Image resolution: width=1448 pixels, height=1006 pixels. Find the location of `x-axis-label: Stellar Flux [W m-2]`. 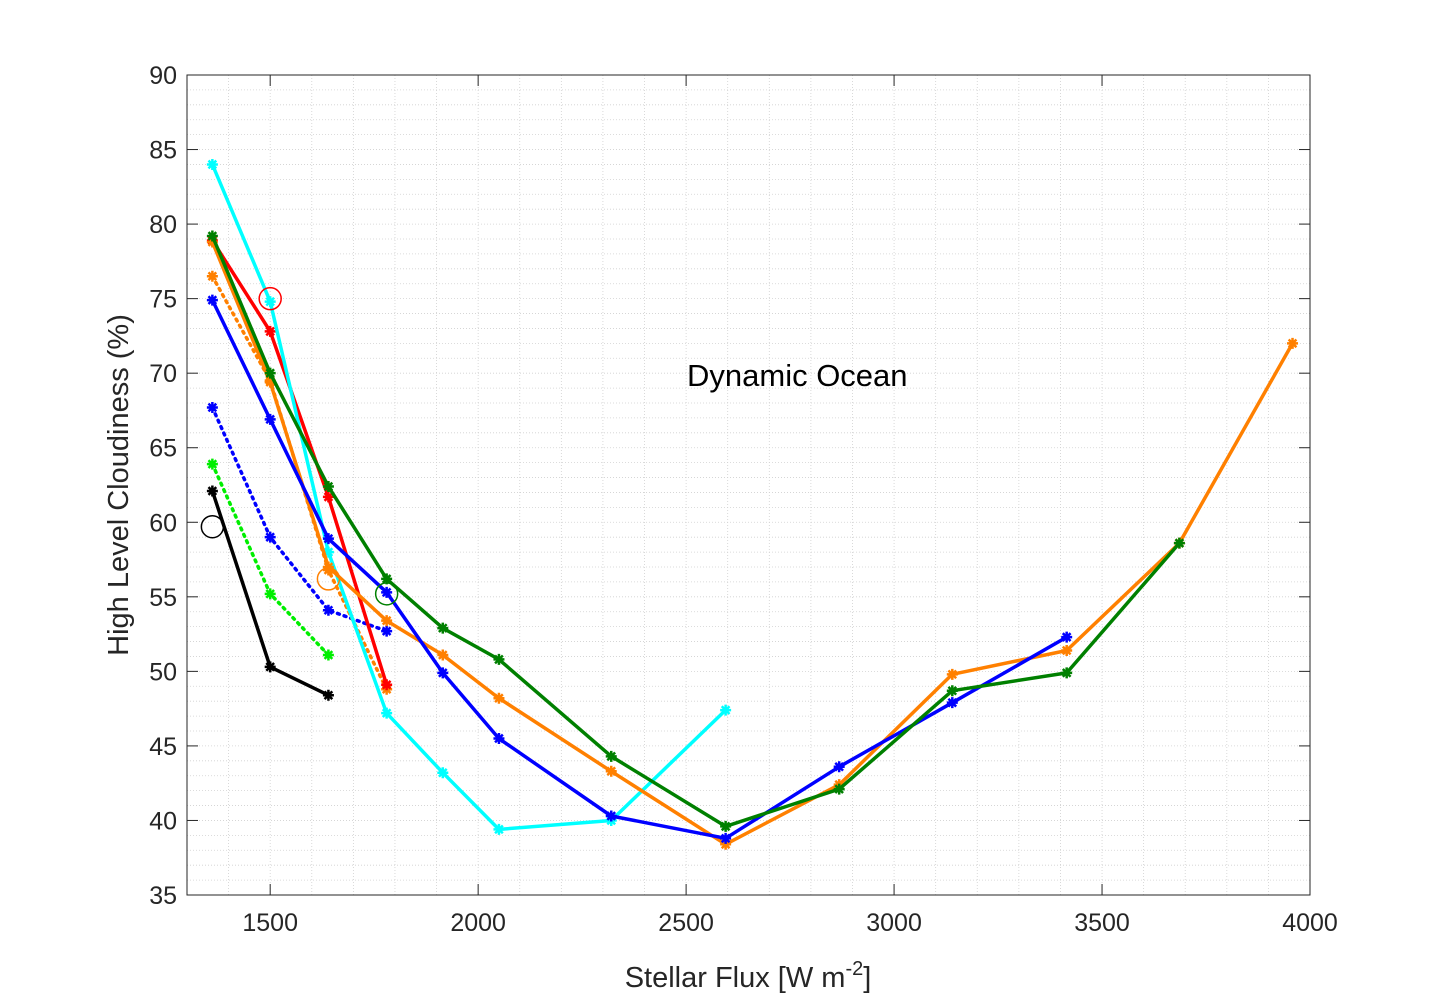

x-axis-label: Stellar Flux [W m-2] is located at coordinates (748, 976).